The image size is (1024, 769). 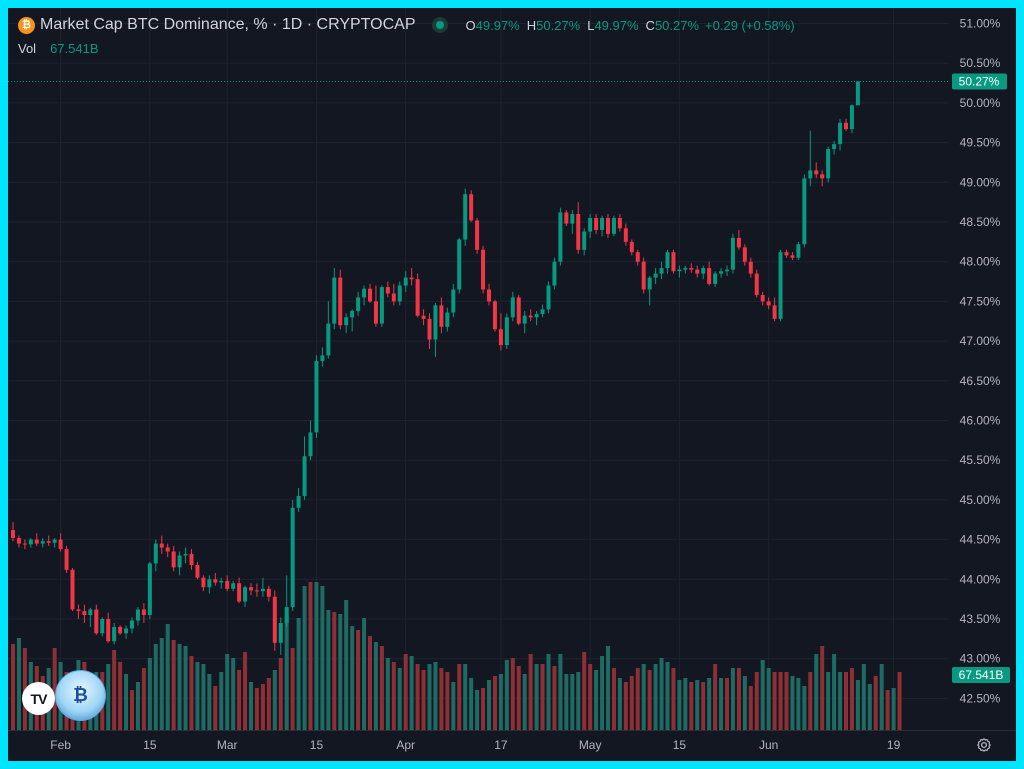 What do you see at coordinates (980, 262) in the screenshot?
I see `price-tick-label: 48.00%` at bounding box center [980, 262].